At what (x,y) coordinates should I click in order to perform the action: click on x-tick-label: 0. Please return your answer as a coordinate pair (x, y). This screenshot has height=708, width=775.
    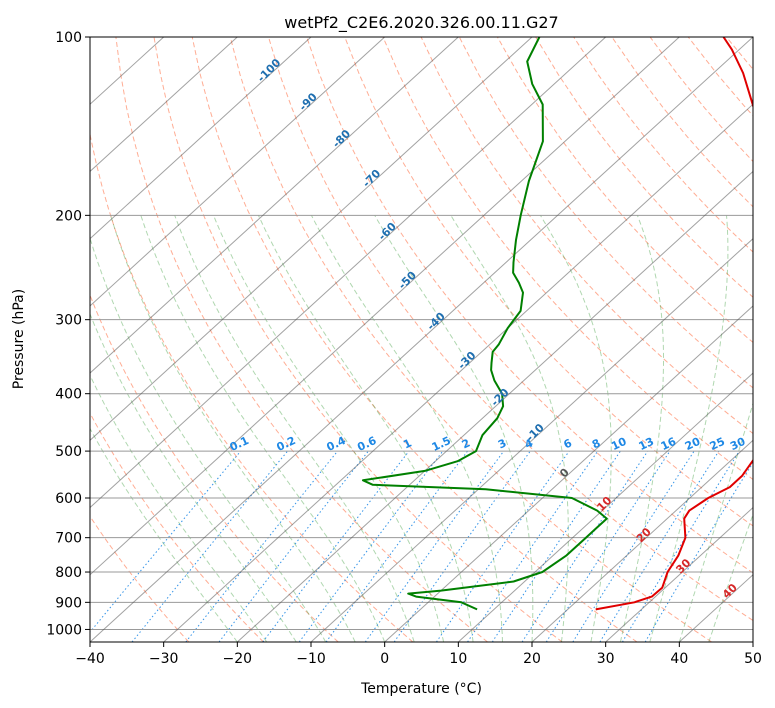
    Looking at the image, I should click on (384, 659).